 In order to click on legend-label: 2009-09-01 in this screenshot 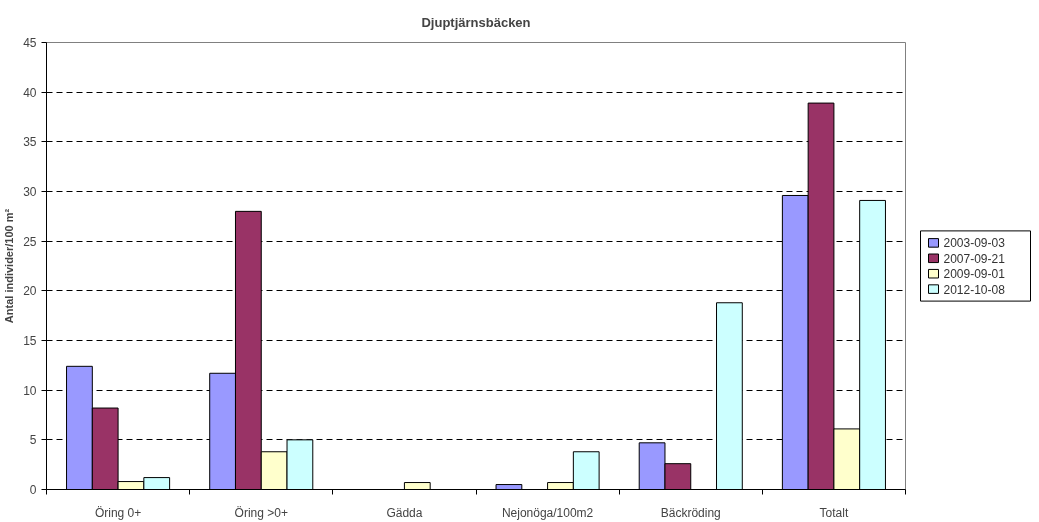, I will do `click(974, 274)`.